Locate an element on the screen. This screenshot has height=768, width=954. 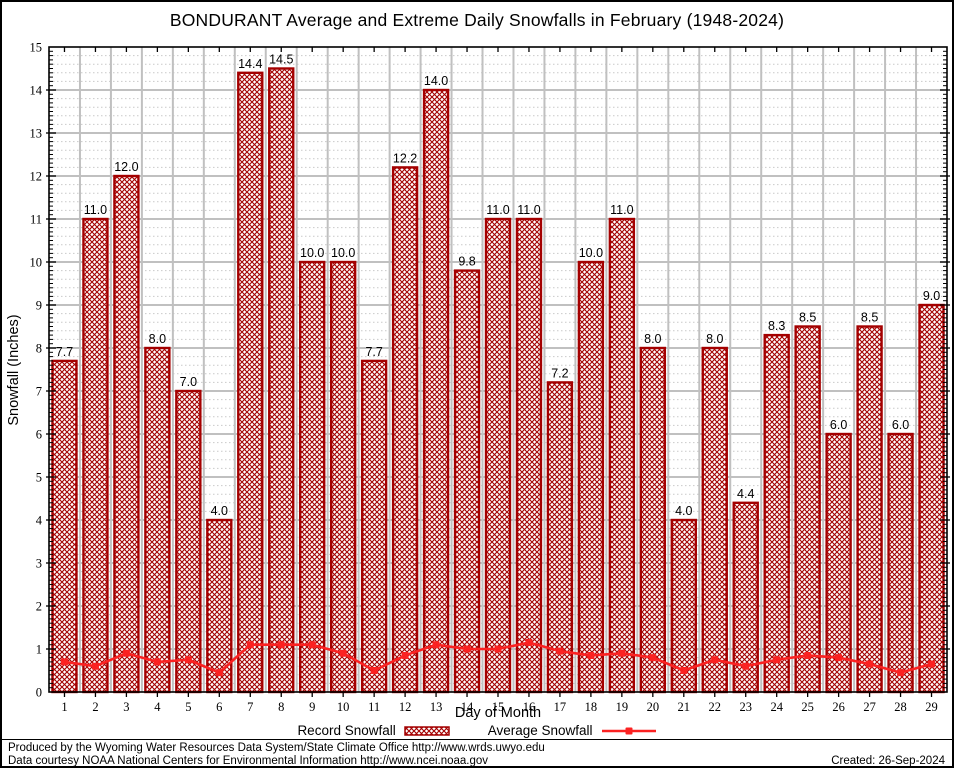
svg-text: 22 is located at coordinates (715, 707).